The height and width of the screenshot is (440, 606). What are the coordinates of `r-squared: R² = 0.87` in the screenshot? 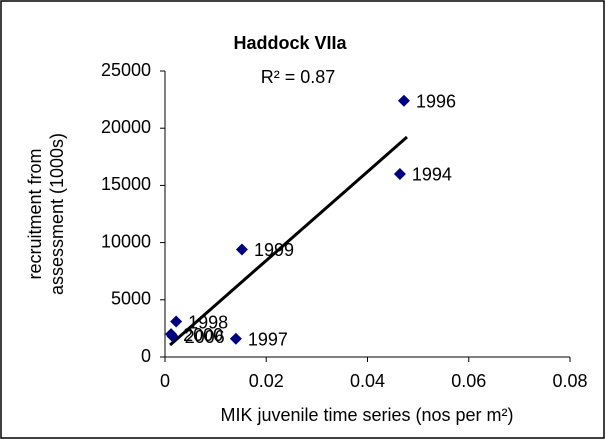 It's located at (298, 77).